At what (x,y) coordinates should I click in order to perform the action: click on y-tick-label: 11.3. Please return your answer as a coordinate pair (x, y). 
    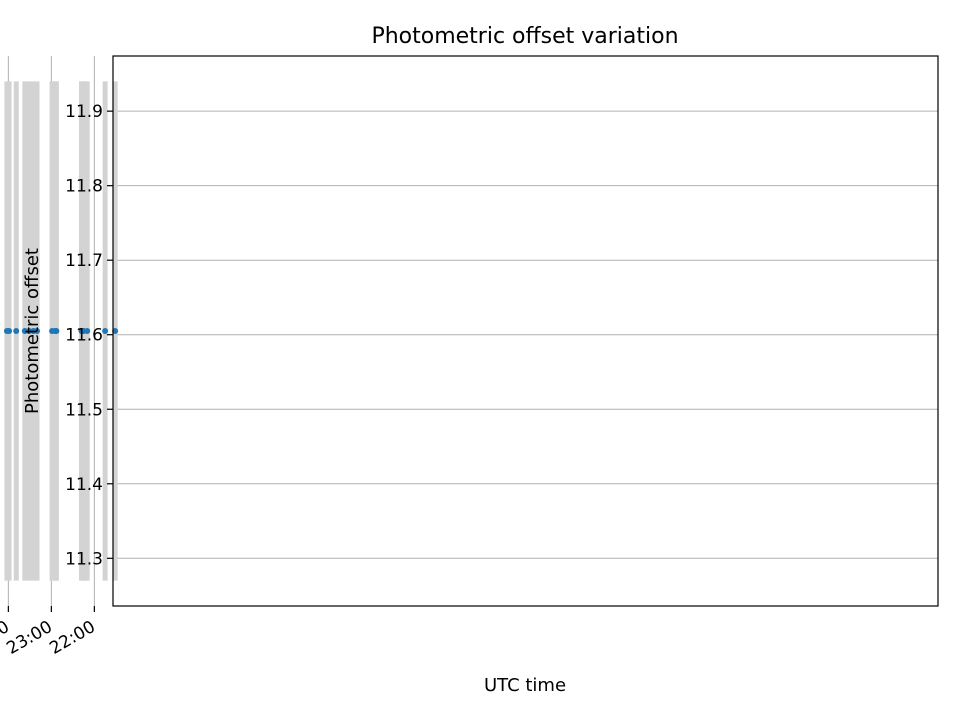
    Looking at the image, I should click on (84, 559).